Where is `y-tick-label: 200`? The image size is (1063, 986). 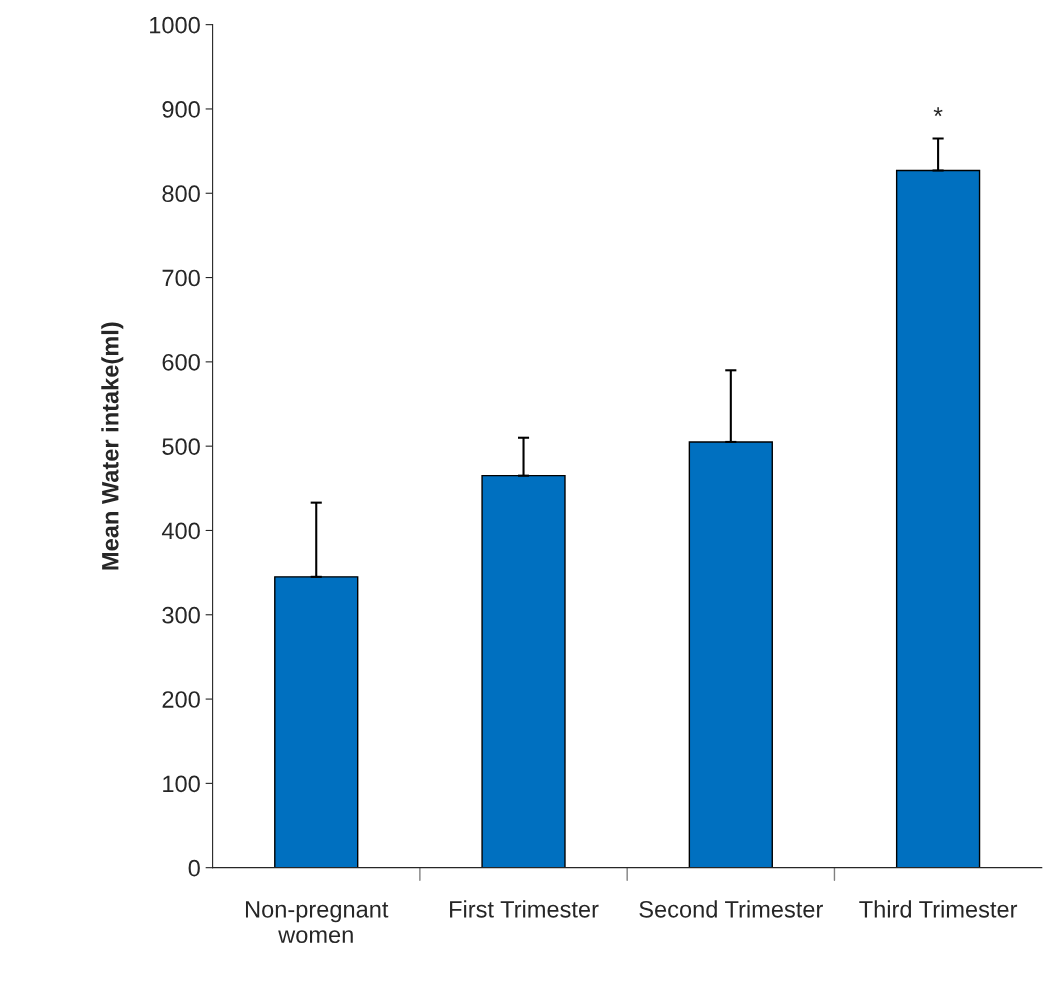 y-tick-label: 200 is located at coordinates (181, 699).